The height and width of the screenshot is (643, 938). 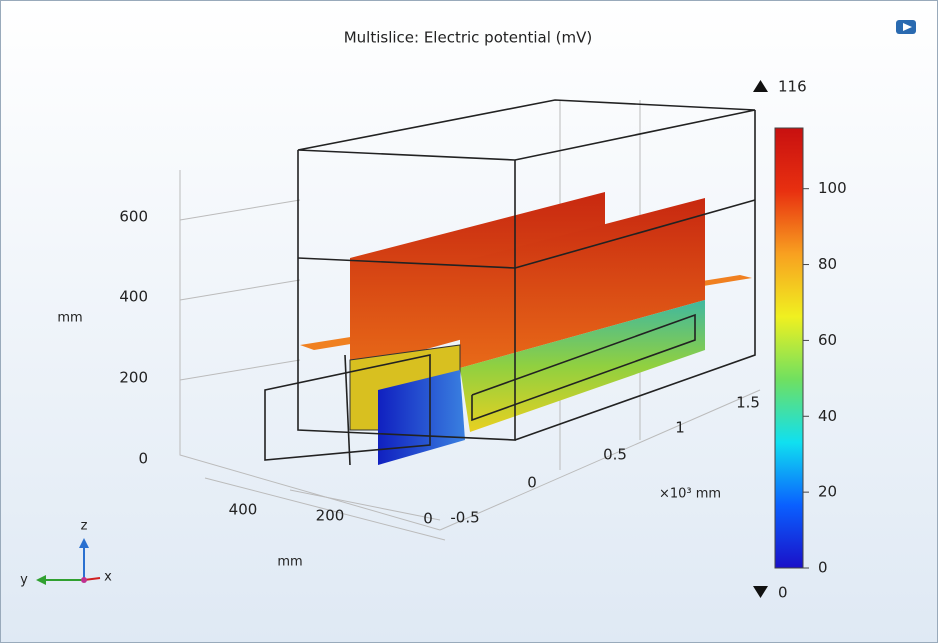 I want to click on z-axis-label: mm, so click(x=69, y=318).